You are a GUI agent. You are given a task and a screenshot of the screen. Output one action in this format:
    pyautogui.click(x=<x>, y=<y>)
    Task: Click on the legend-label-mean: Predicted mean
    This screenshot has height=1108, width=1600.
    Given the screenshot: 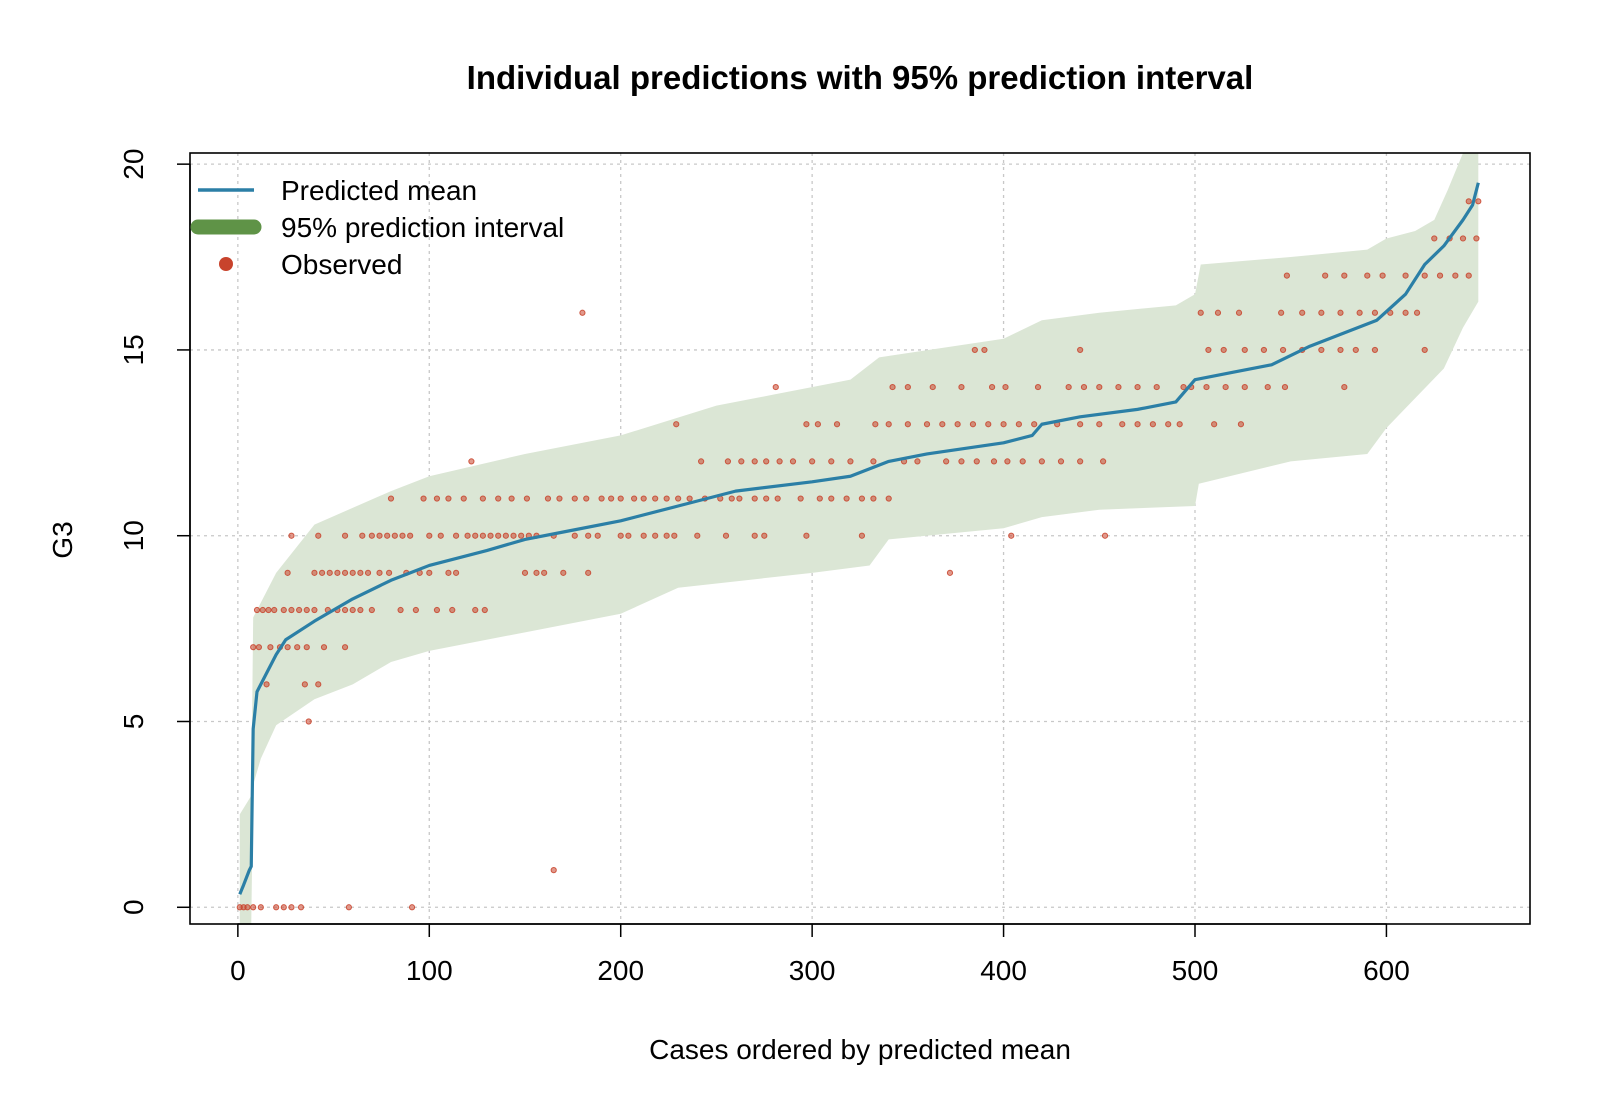 What is the action you would take?
    pyautogui.click(x=379, y=190)
    